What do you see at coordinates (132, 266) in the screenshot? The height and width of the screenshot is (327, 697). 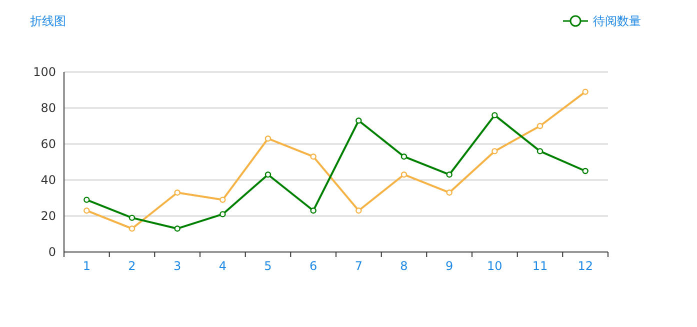 I see `x-tick-label: 2` at bounding box center [132, 266].